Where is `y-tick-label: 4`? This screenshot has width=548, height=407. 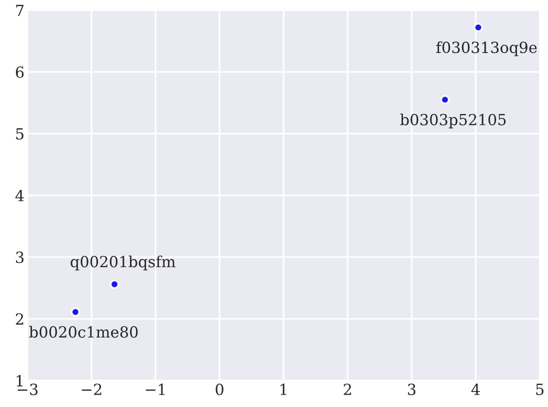 y-tick-label: 4 is located at coordinates (19, 196).